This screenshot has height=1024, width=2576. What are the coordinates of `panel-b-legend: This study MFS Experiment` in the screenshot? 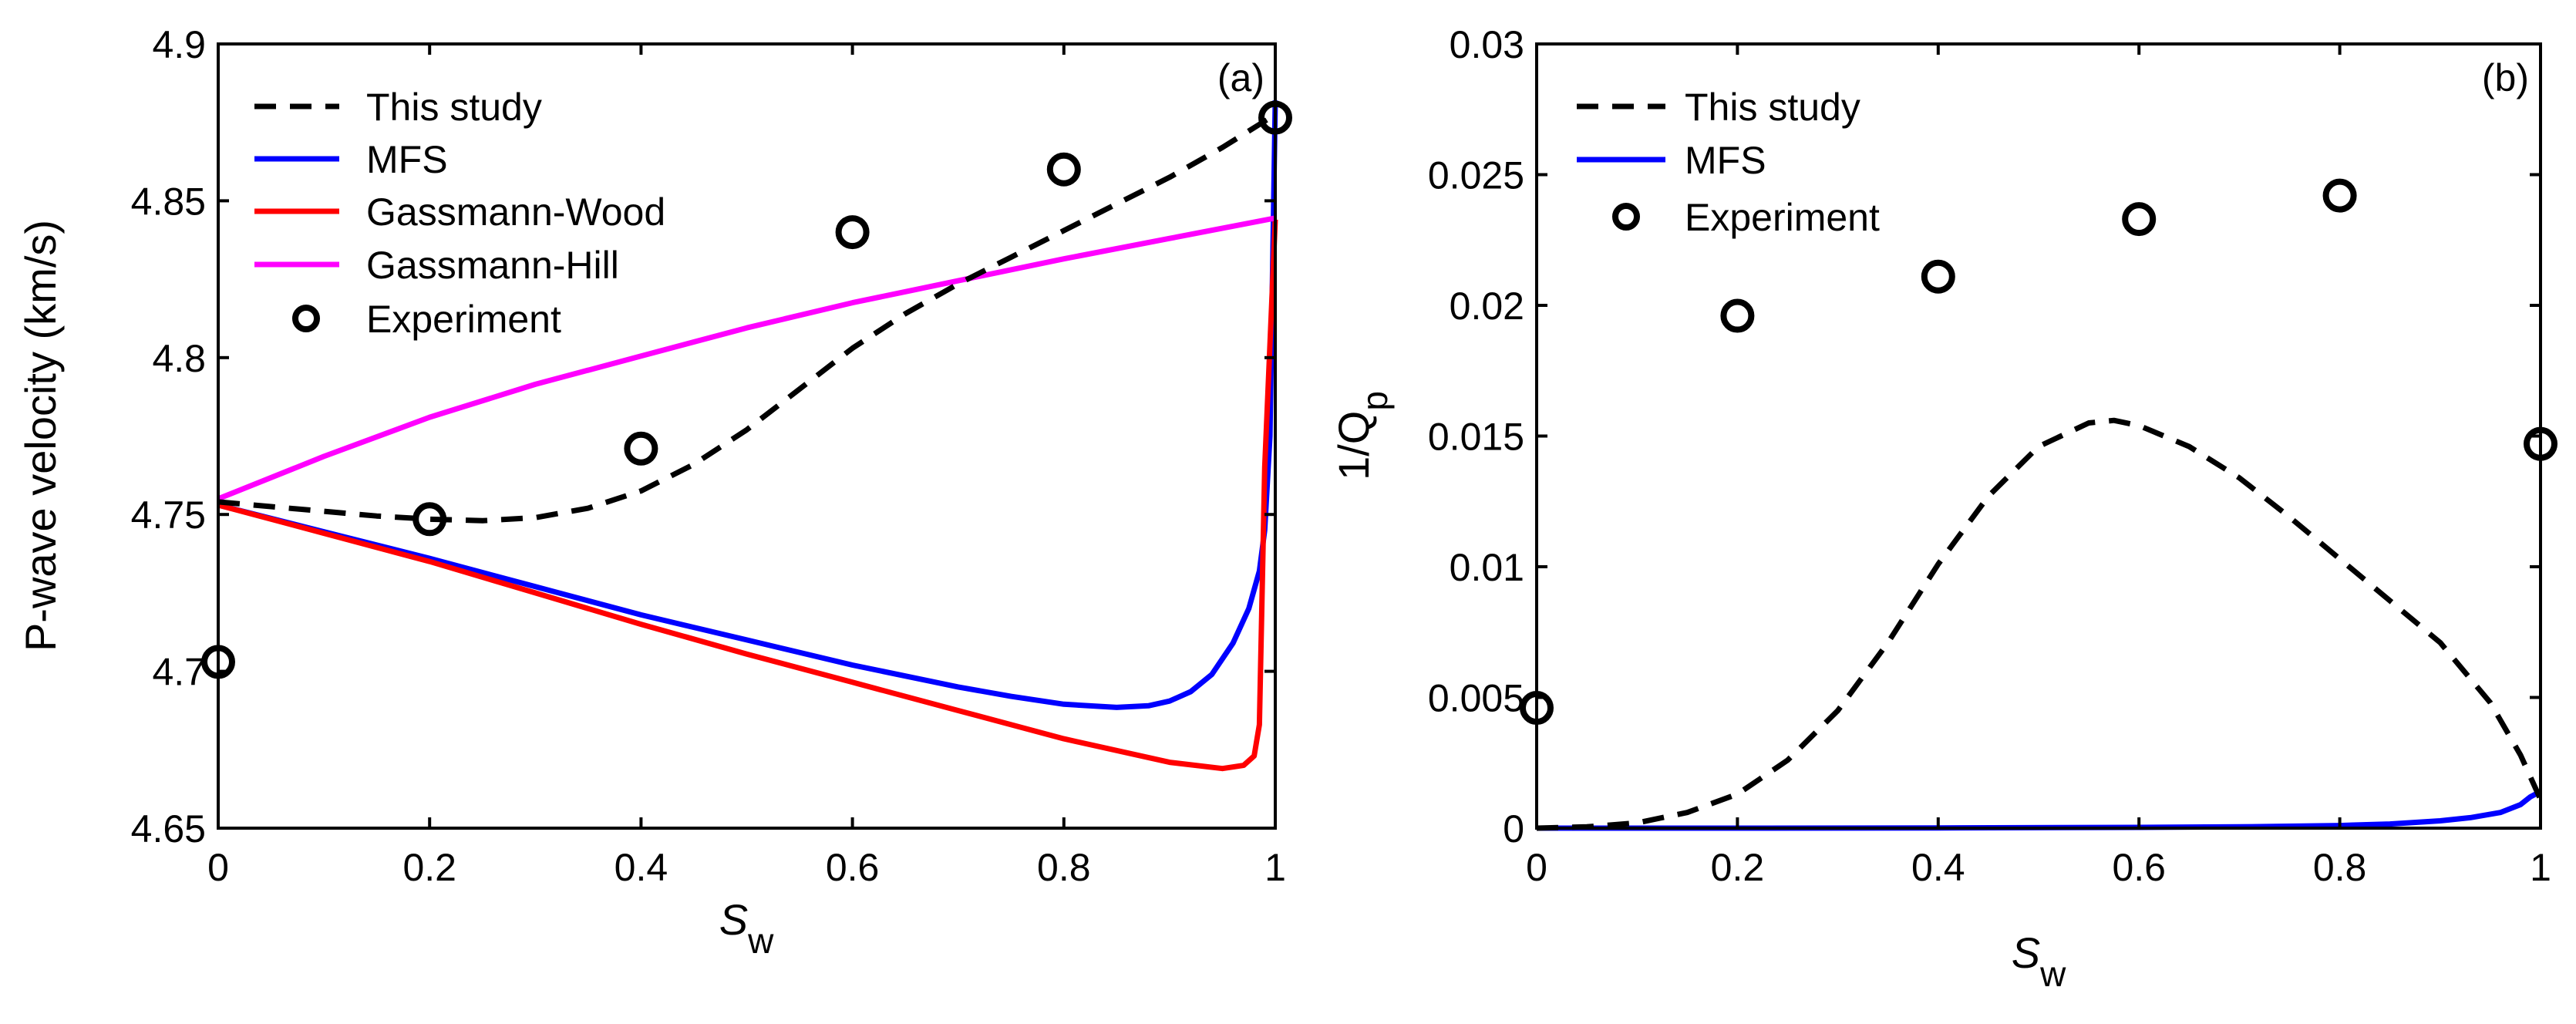 It's located at (1728, 162).